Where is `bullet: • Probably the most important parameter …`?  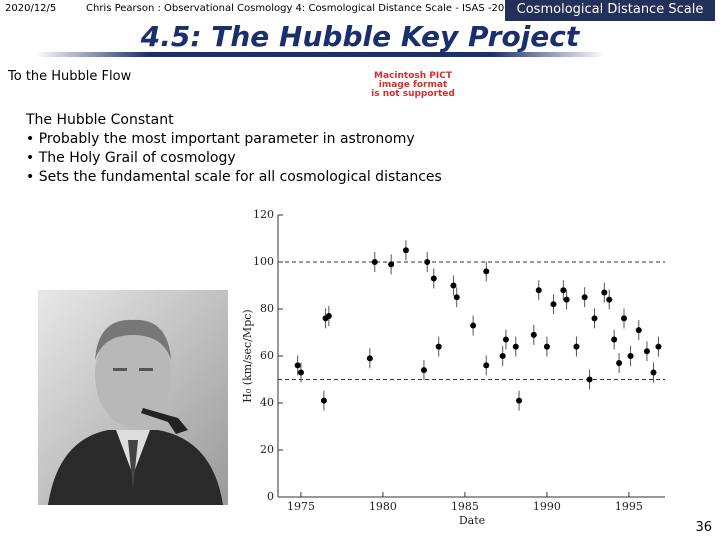 bullet: • Probably the most important parameter … is located at coordinates (220, 139).